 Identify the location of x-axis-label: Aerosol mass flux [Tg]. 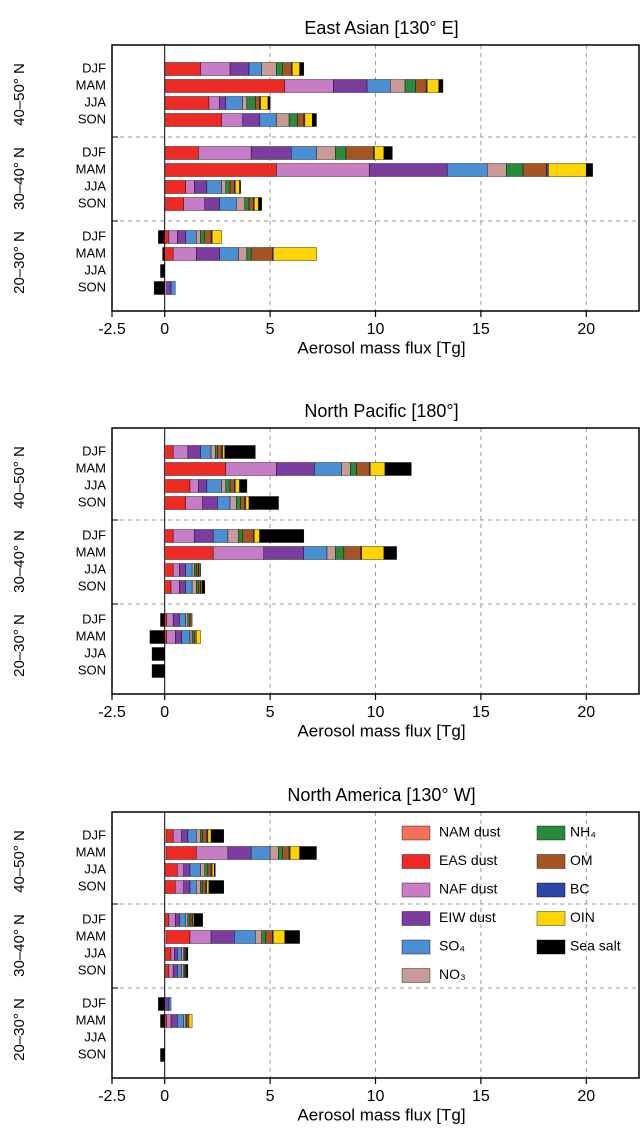
(381, 1114).